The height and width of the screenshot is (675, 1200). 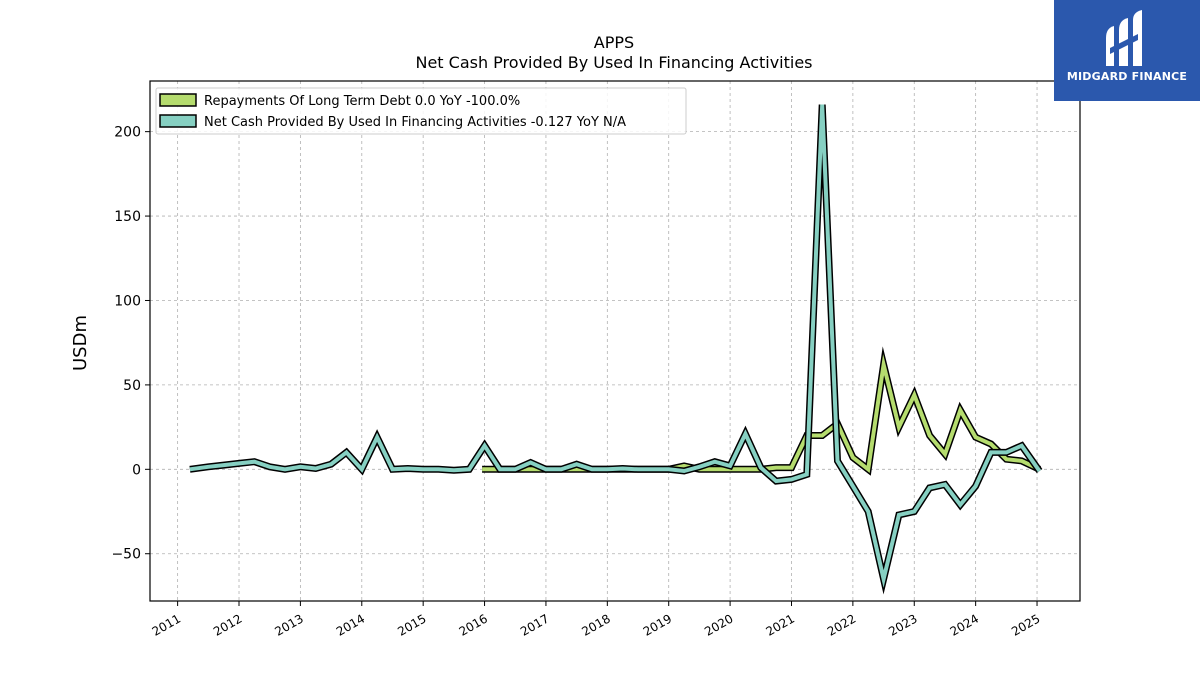 What do you see at coordinates (411, 624) in the screenshot?
I see `x-tick-label: 2015` at bounding box center [411, 624].